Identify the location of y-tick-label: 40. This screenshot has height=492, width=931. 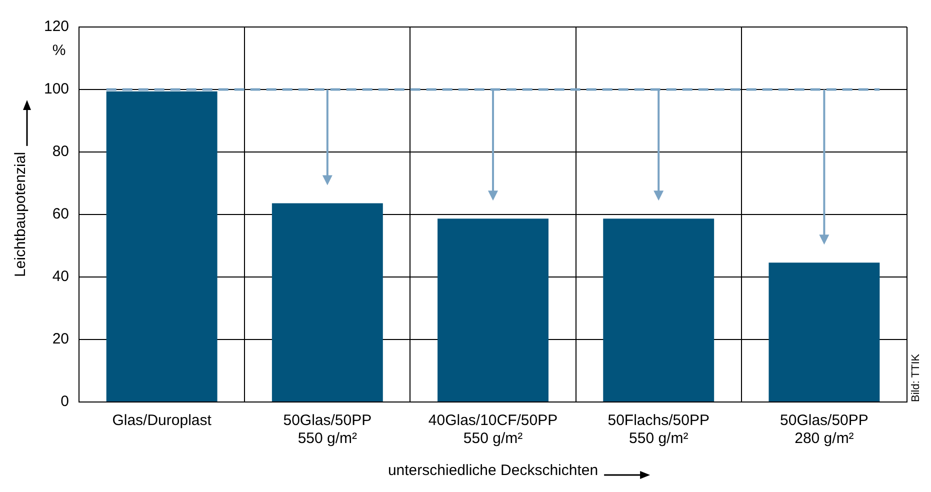
(61, 277).